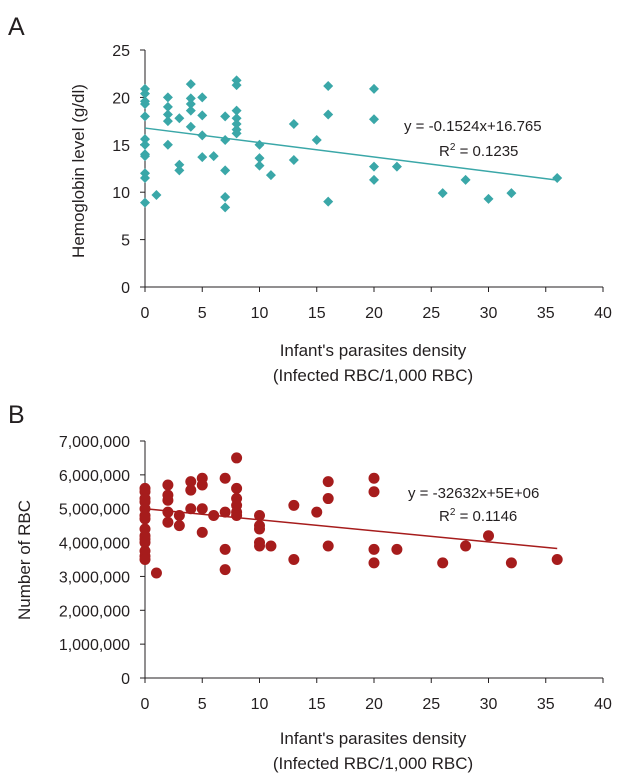 This screenshot has width=624, height=774. Describe the element at coordinates (317, 313) in the screenshot. I see `panel-a-x-tick-label: 15` at that location.